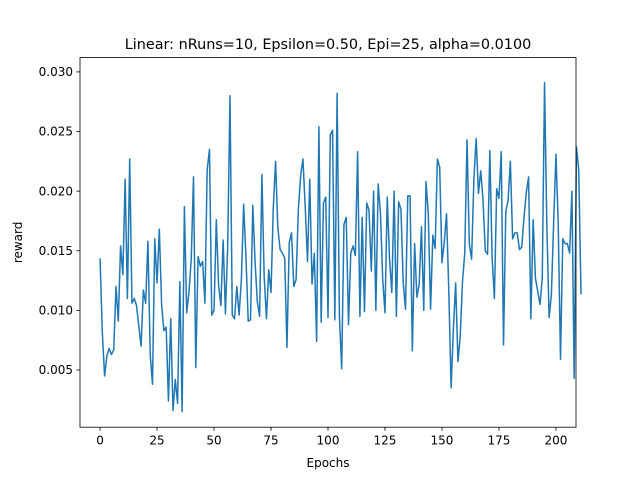 Image resolution: width=640 pixels, height=480 pixels. What do you see at coordinates (499, 441) in the screenshot?
I see `x-tick-label: 175` at bounding box center [499, 441].